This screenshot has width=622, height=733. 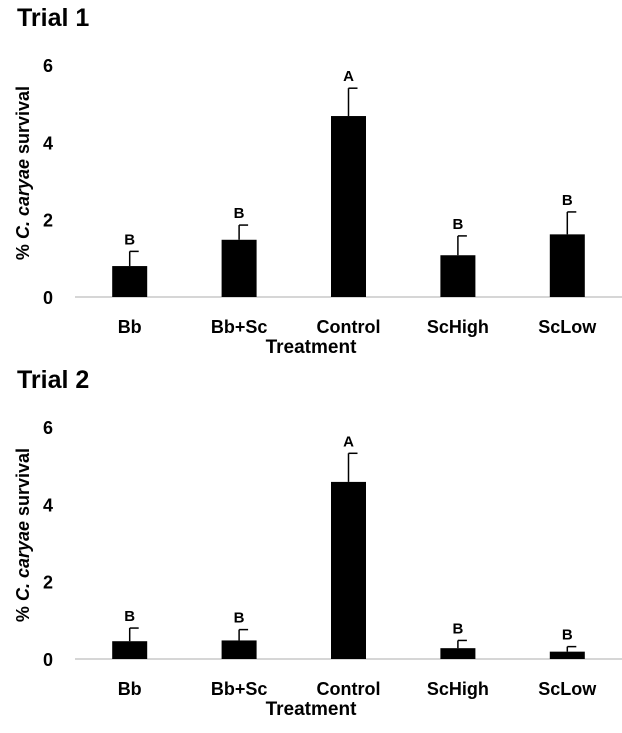 What do you see at coordinates (53, 18) in the screenshot?
I see `chart-title: Trial 1` at bounding box center [53, 18].